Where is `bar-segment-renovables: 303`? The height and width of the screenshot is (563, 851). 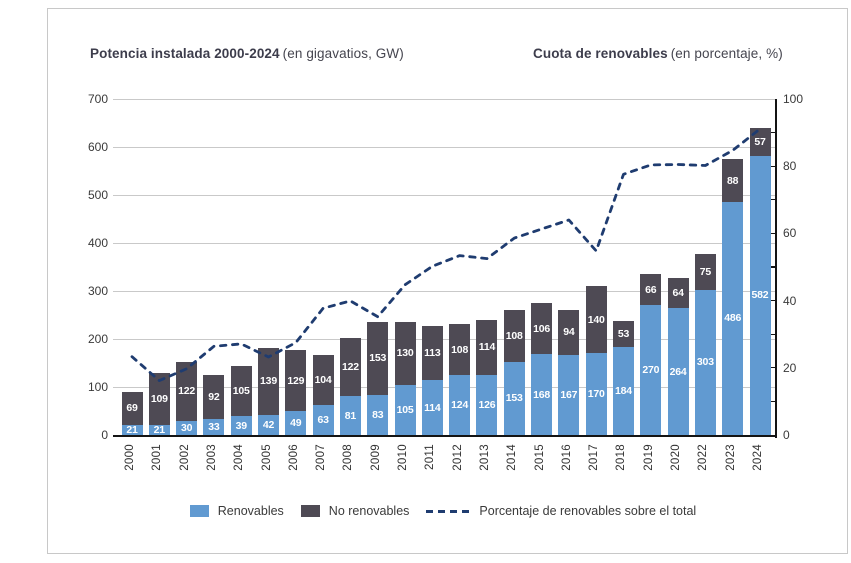 bar-segment-renovables: 303 is located at coordinates (705, 362).